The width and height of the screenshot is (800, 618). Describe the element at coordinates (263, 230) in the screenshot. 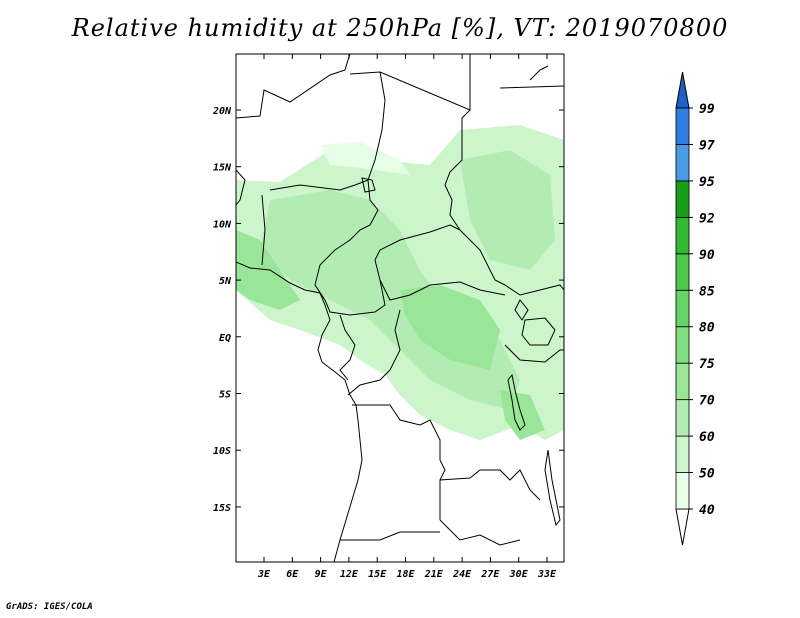

I see `border-benin` at that location.